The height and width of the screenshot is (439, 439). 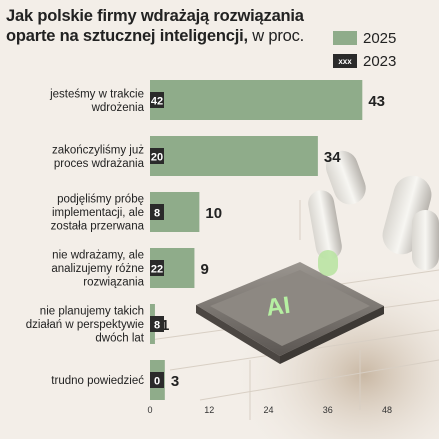 What do you see at coordinates (376, 101) in the screenshot?
I see `value-label-2025: 43` at bounding box center [376, 101].